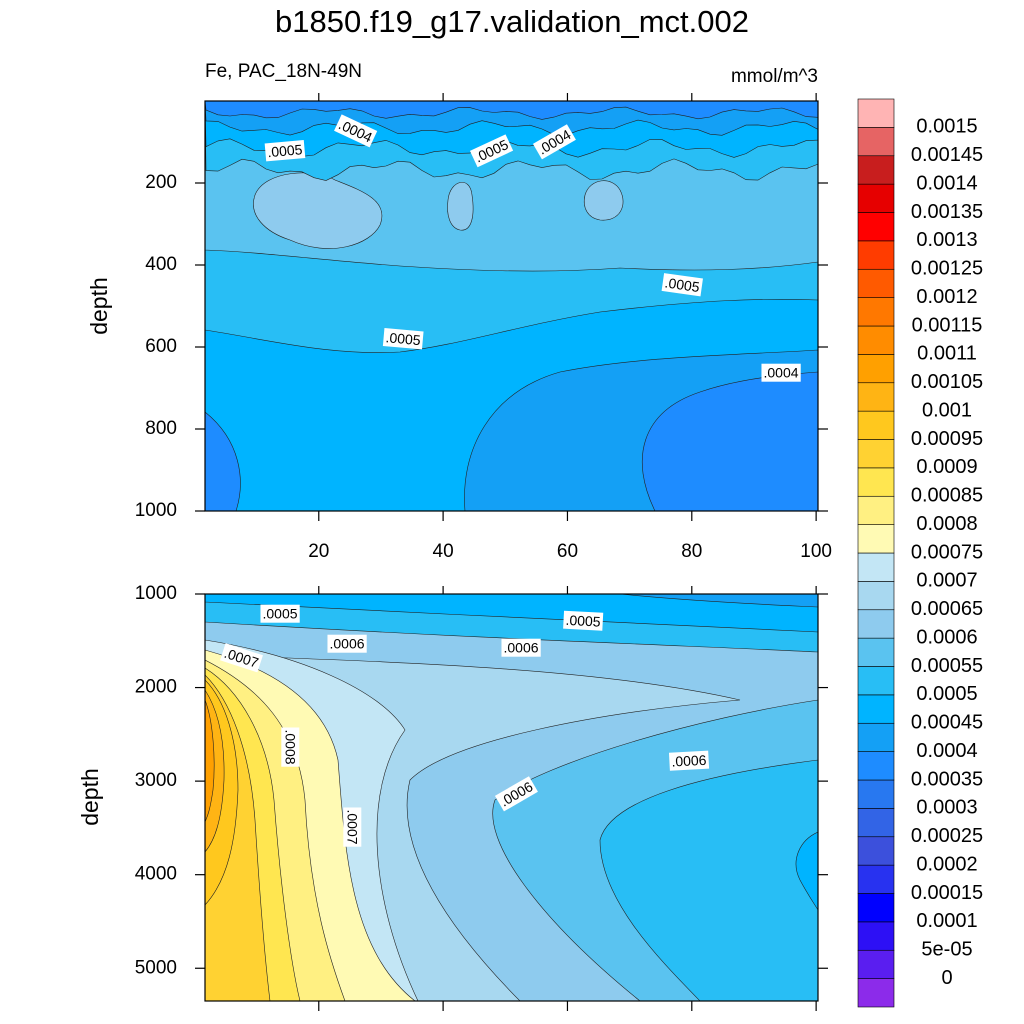 This screenshot has height=1024, width=1024. Describe the element at coordinates (947, 410) in the screenshot. I see `colorbar-label: 0.001` at that location.